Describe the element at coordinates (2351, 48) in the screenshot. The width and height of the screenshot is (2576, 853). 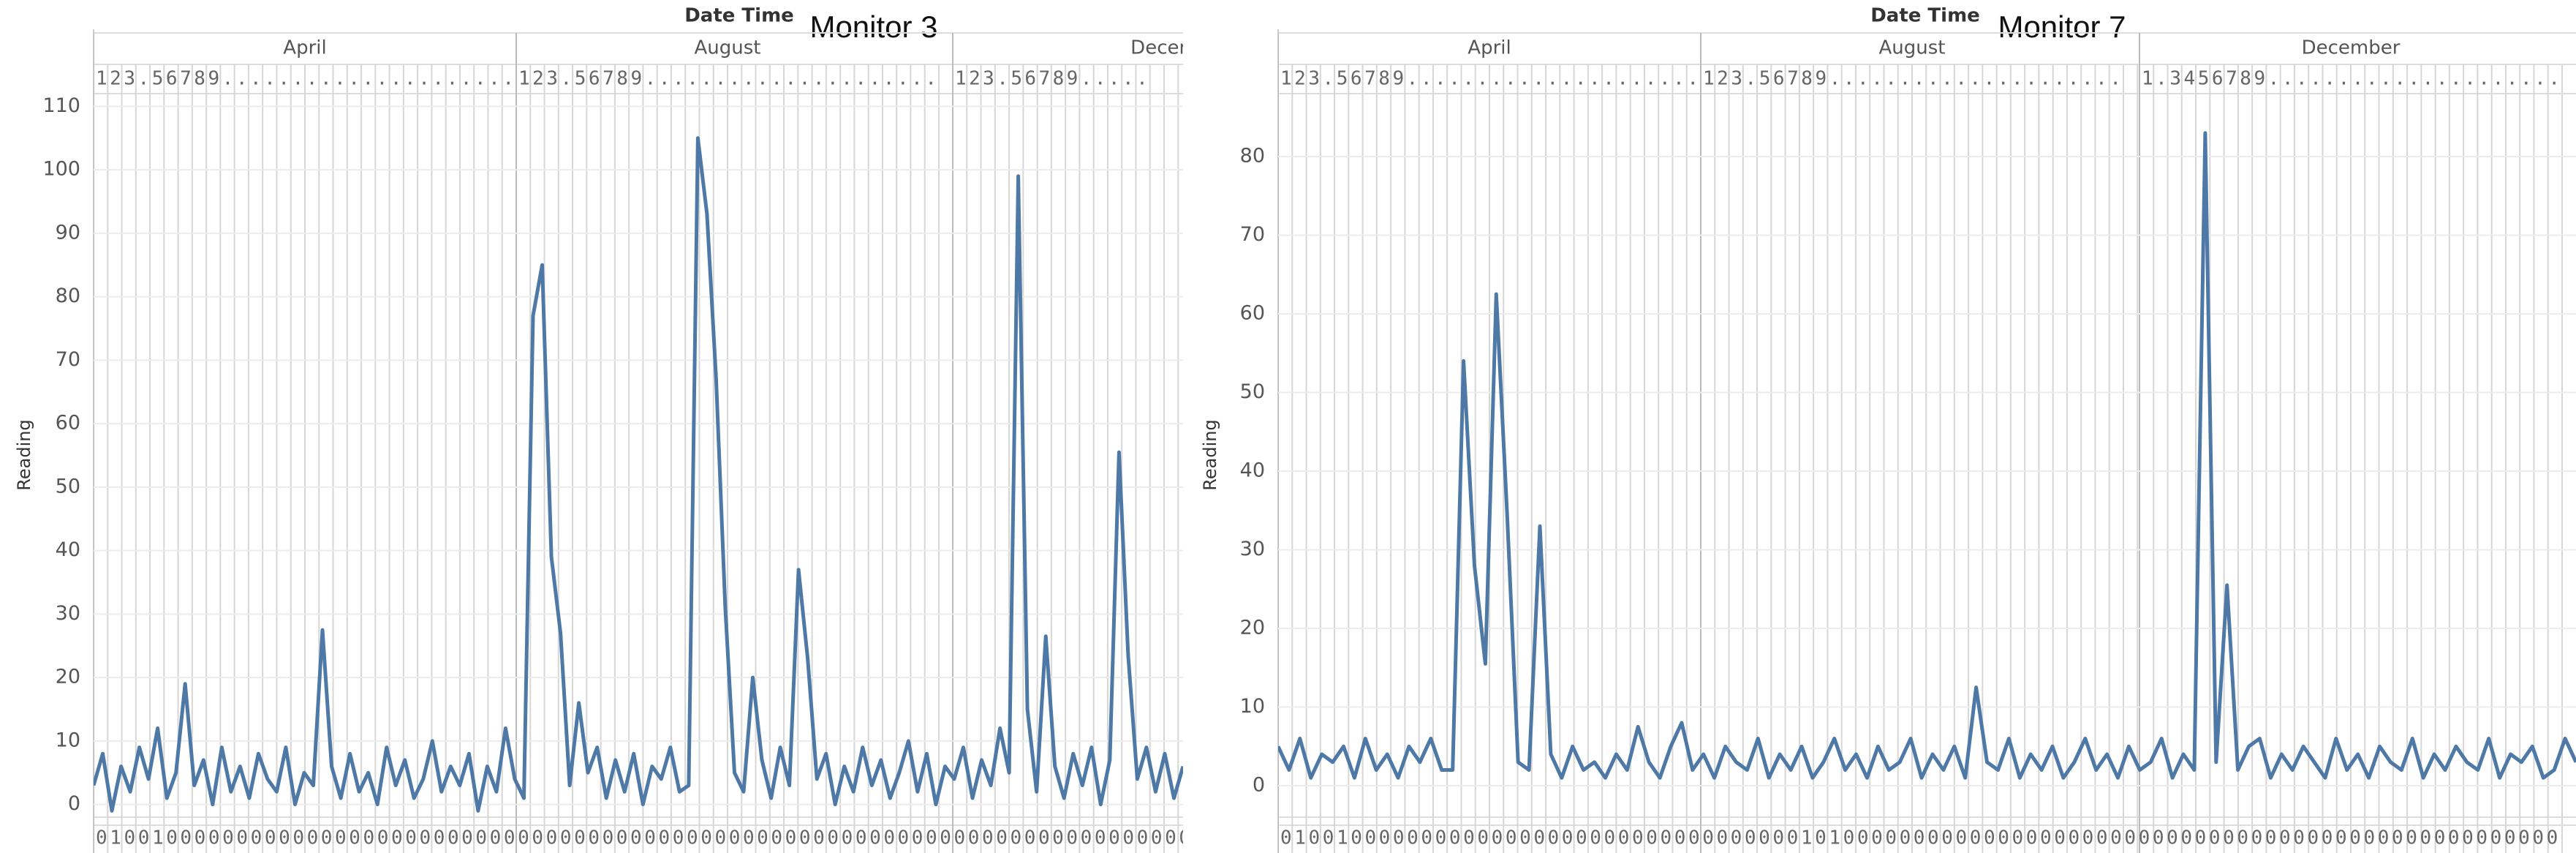
I see `month-label: December` at that location.